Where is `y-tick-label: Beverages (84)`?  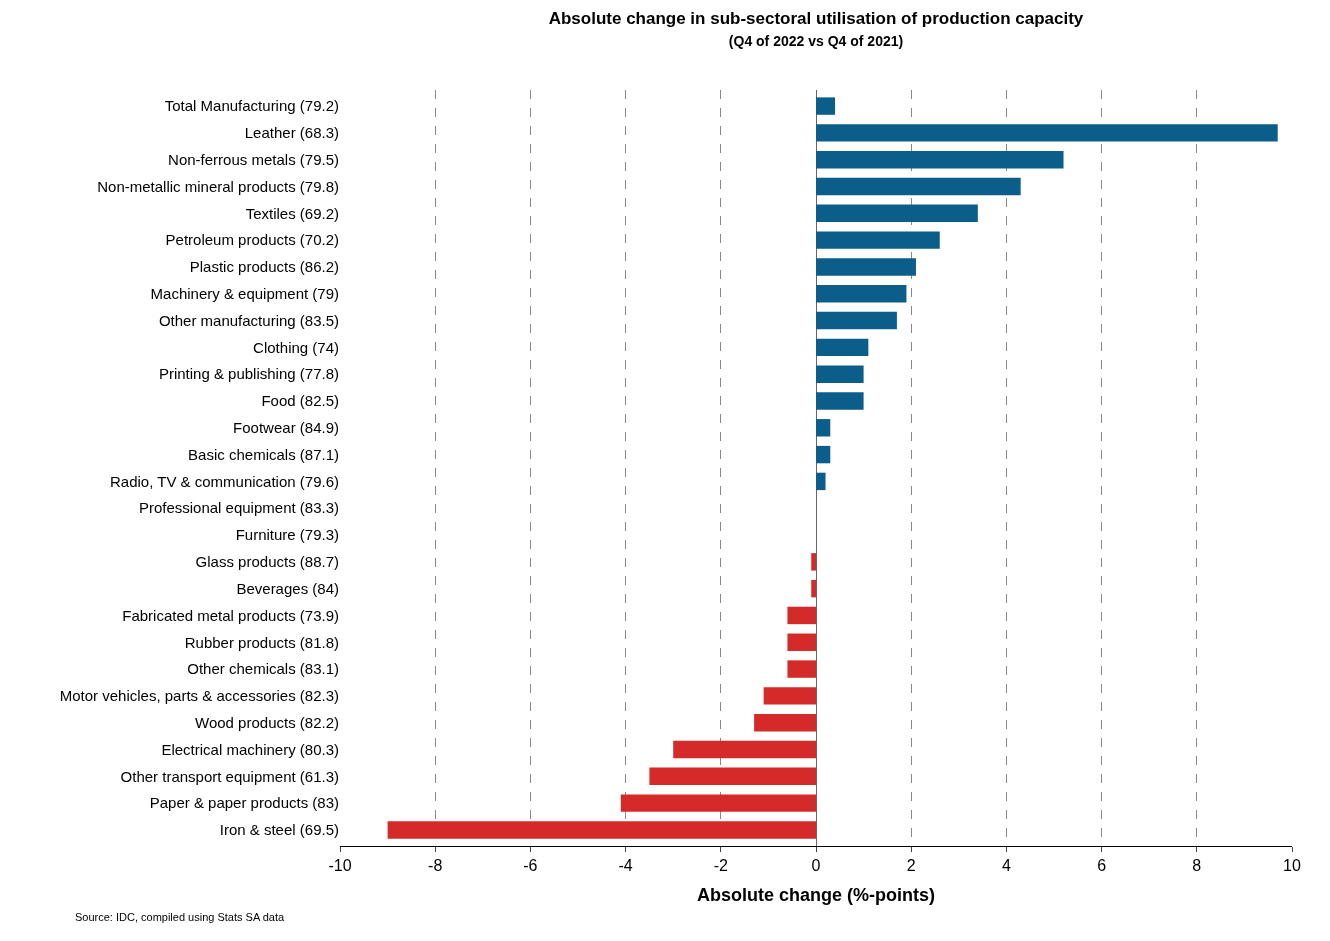
y-tick-label: Beverages (84) is located at coordinates (287, 588).